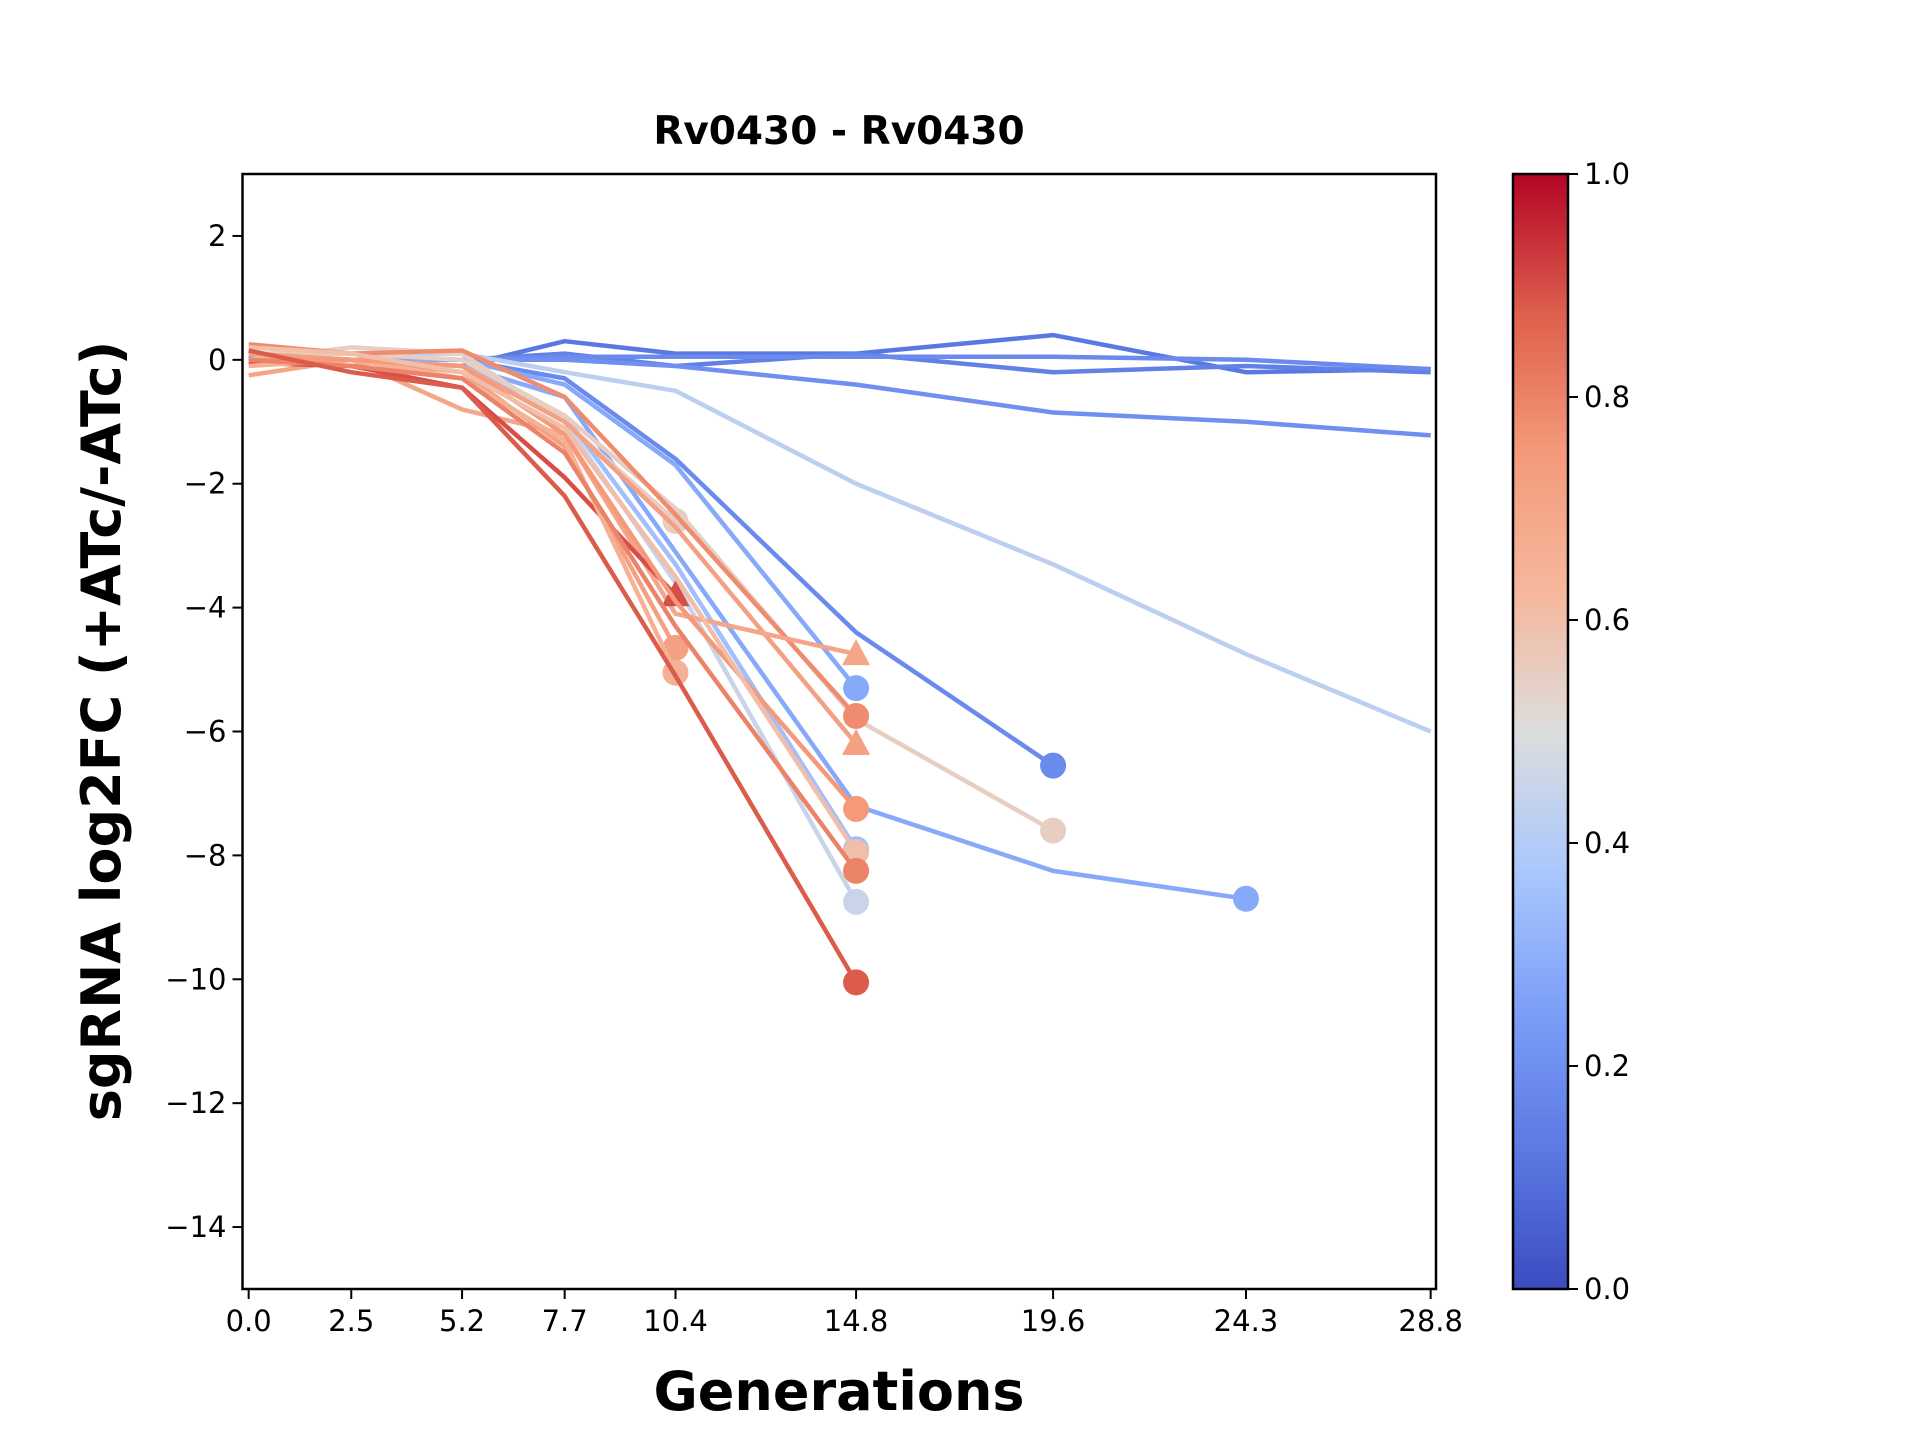 This screenshot has width=1920, height=1440. Describe the element at coordinates (351, 1321) in the screenshot. I see `x-tick-label: 2.5` at that location.